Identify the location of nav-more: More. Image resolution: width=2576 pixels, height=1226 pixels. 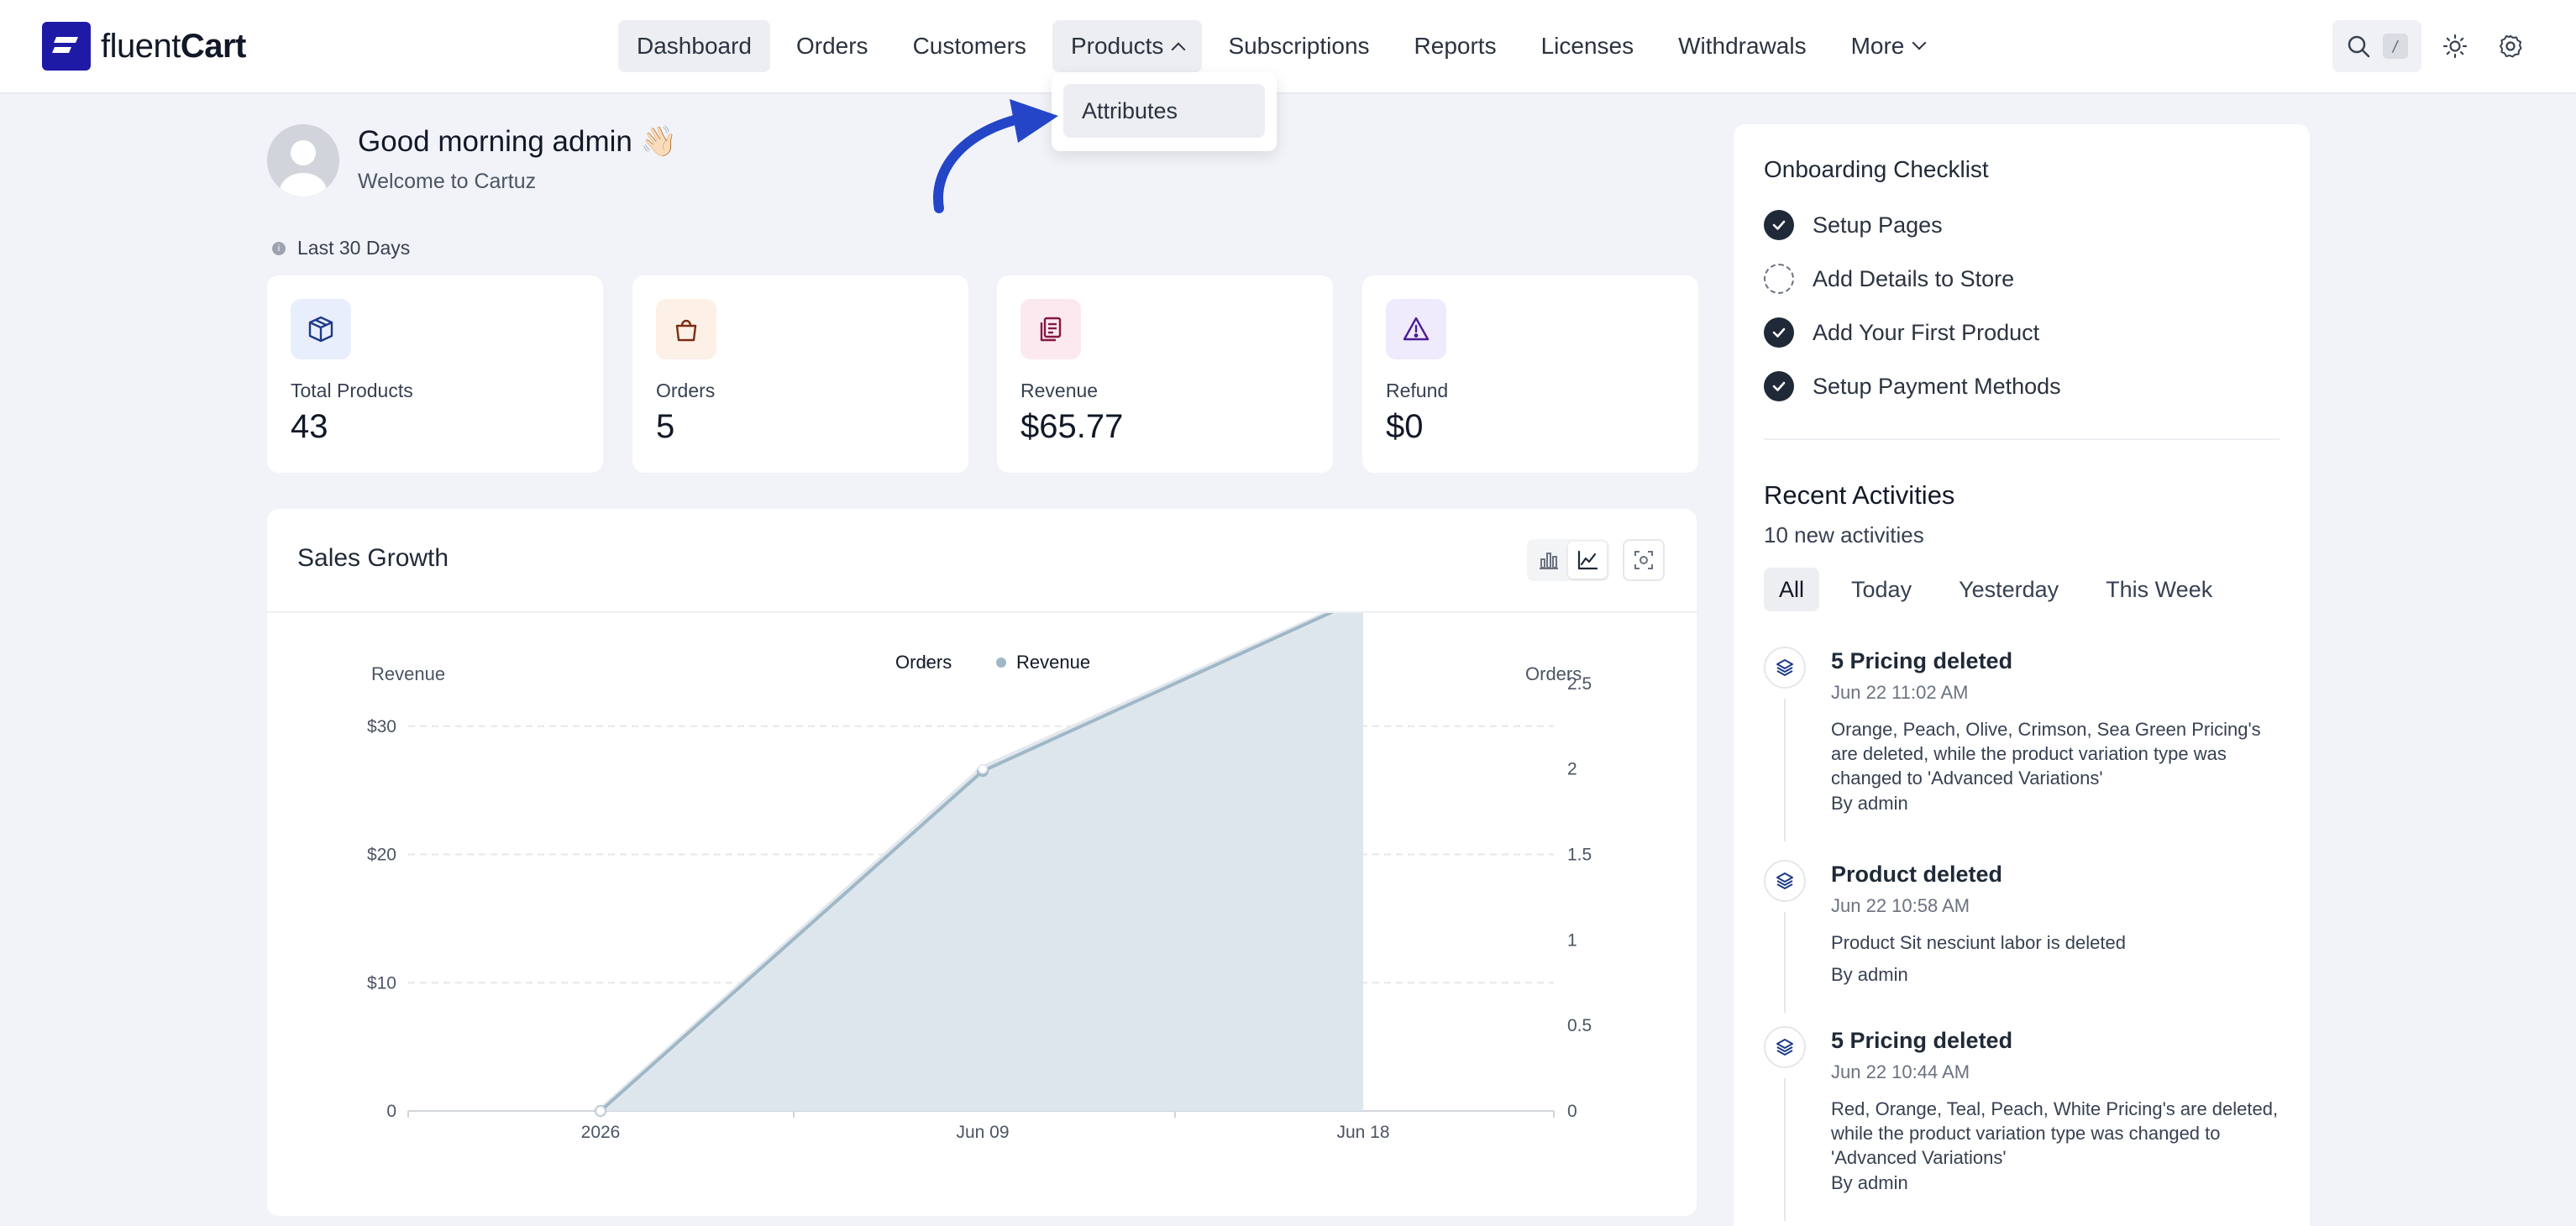
(1888, 46).